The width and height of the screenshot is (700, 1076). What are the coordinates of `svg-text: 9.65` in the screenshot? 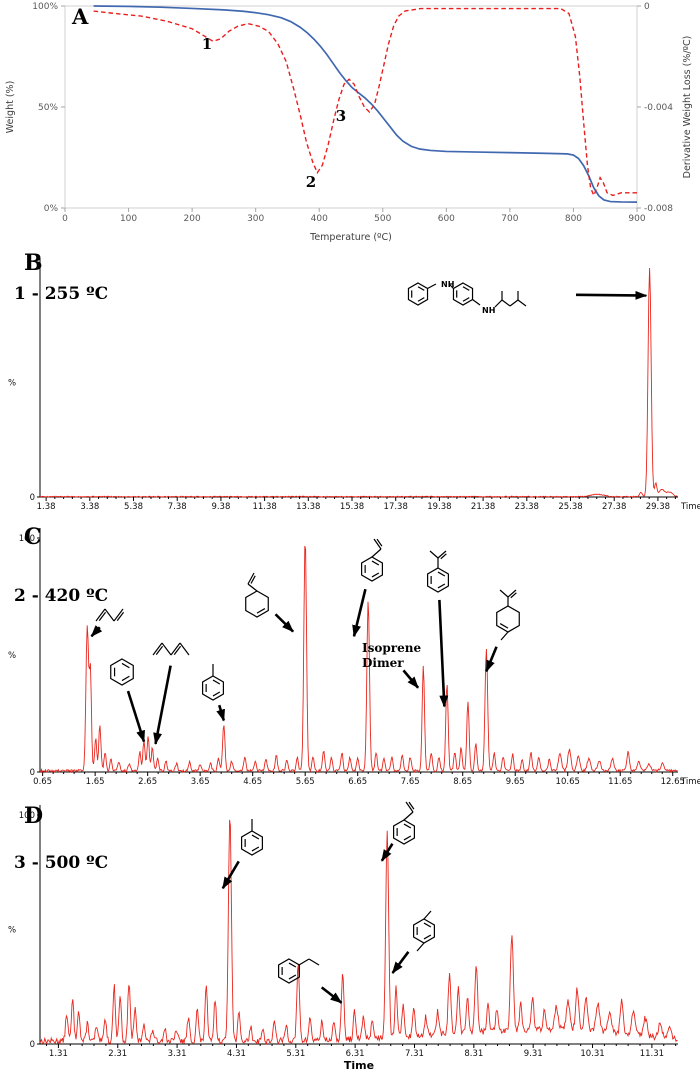 It's located at (515, 782).